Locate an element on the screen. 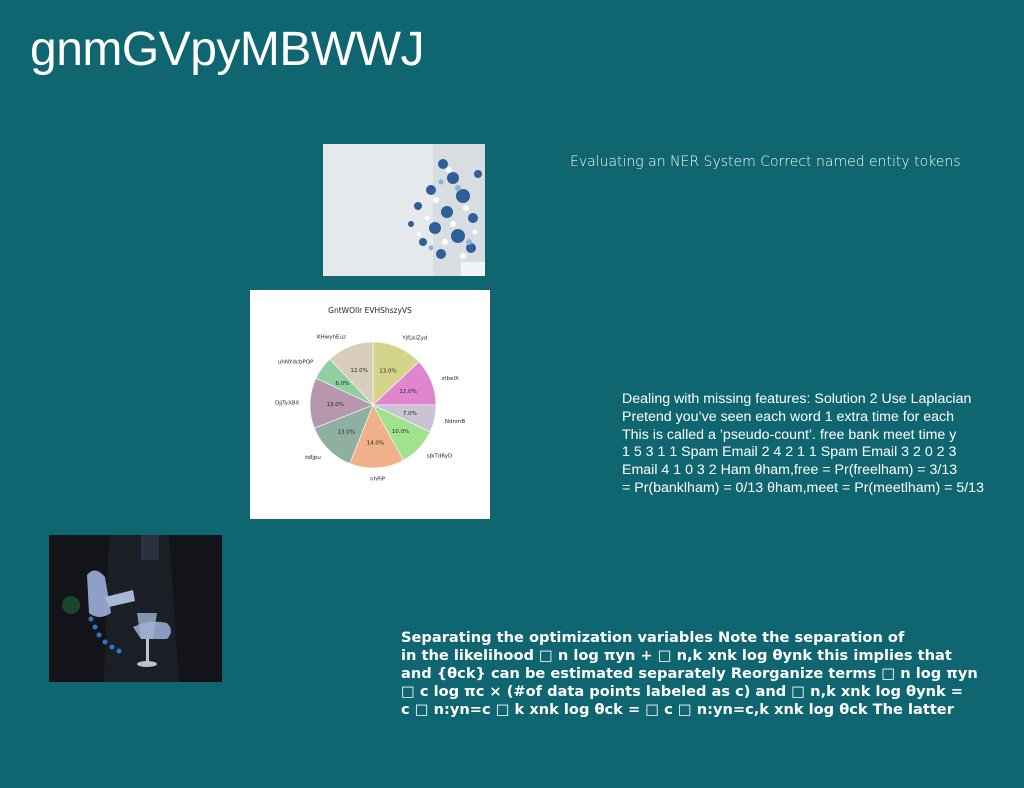 The image size is (1024, 788). flowers-image is located at coordinates (404, 210).